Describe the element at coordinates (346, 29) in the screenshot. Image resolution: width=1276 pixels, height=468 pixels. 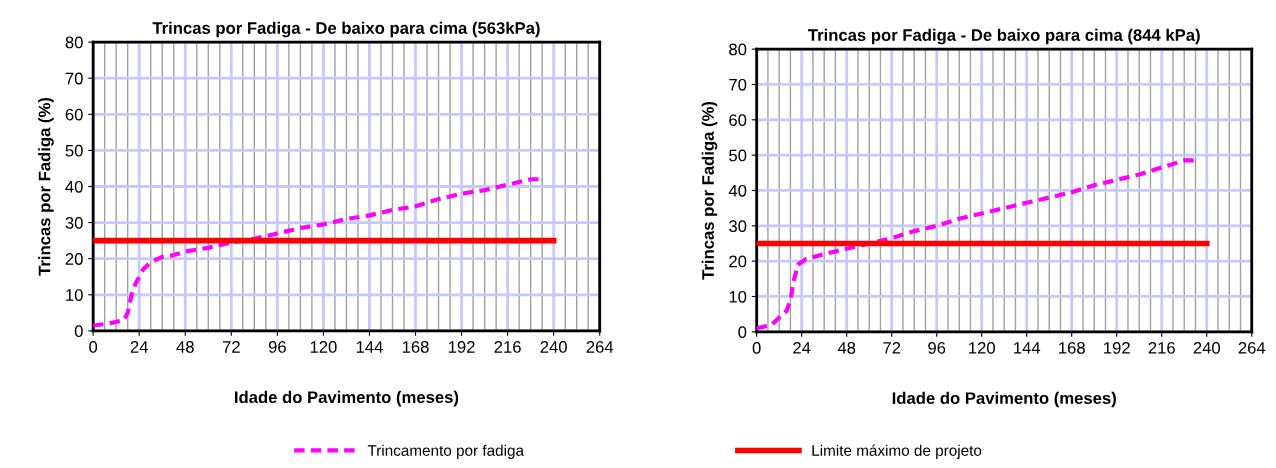
I see `chart-title: Trincas por Fadiga - De baixo para cima (563kPa)` at that location.